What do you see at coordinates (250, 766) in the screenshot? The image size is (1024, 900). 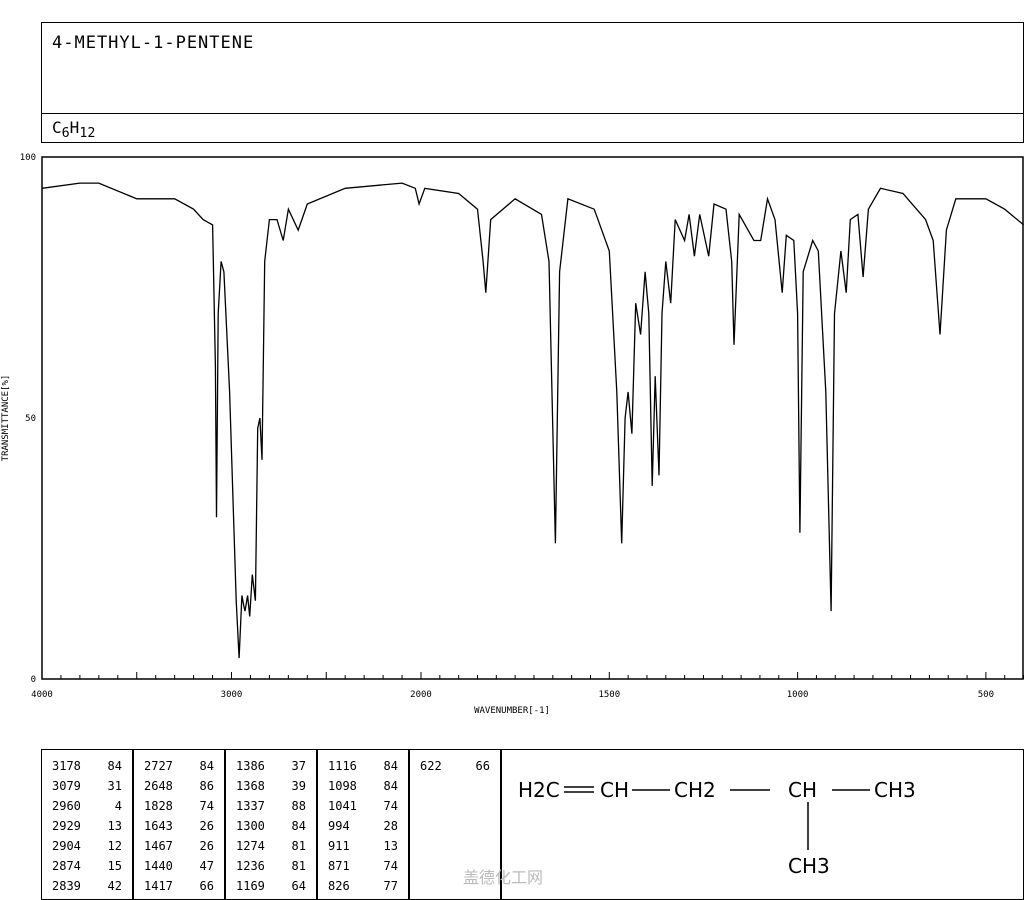 I see `peak-wavenumber: 1386` at bounding box center [250, 766].